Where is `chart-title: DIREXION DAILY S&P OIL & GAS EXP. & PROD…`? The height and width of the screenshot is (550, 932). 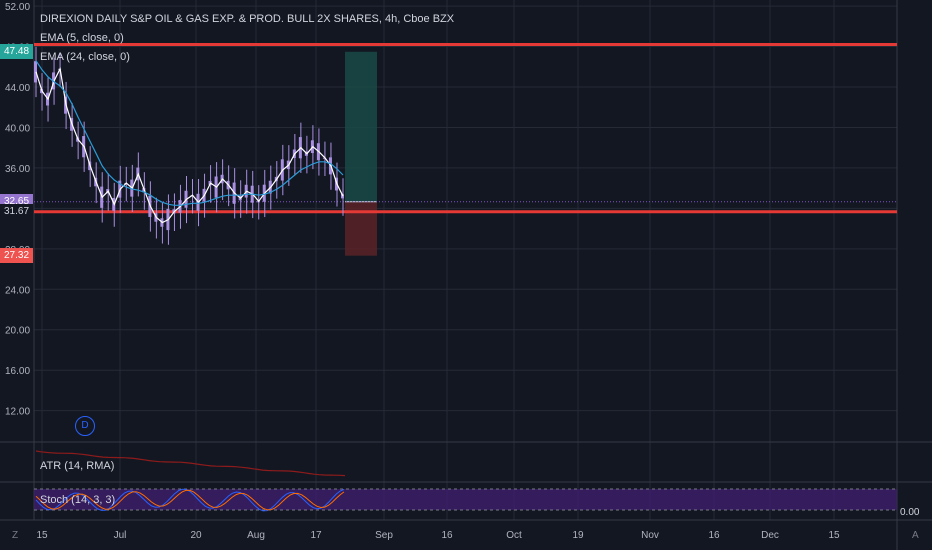 chart-title: DIREXION DAILY S&P OIL & GAS EXP. & PROD… is located at coordinates (247, 19).